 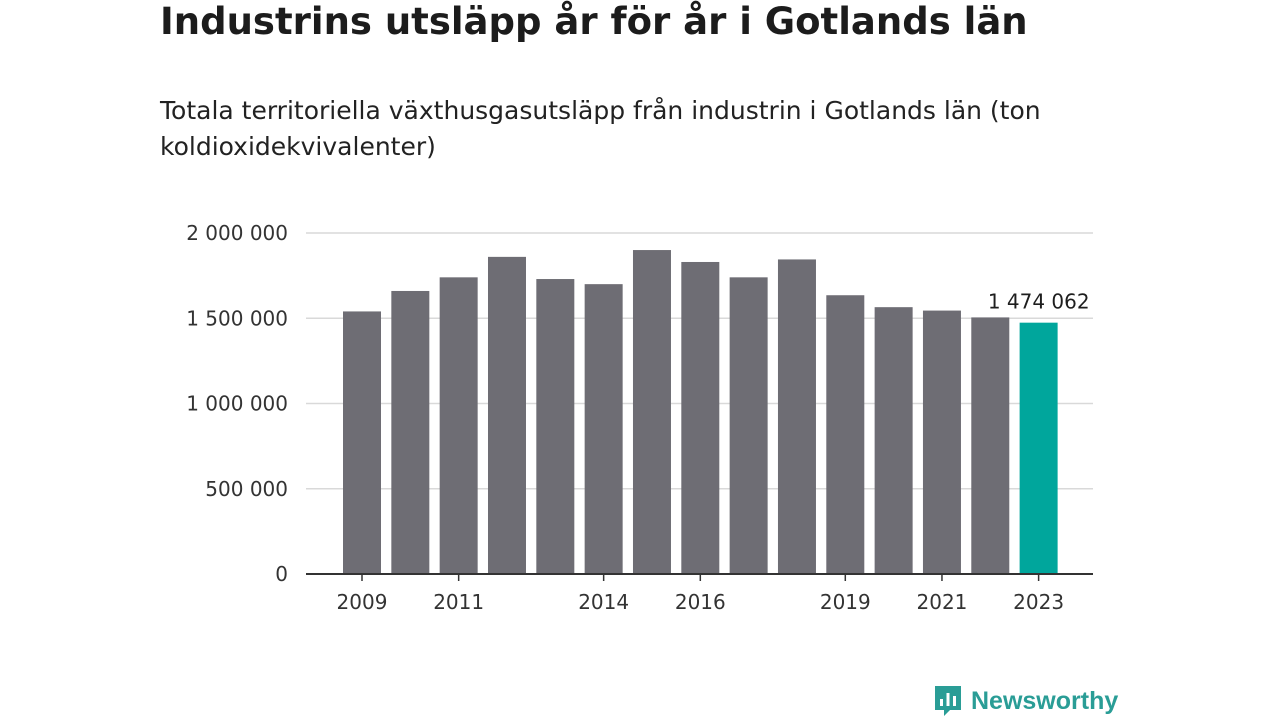 What do you see at coordinates (603, 602) in the screenshot?
I see `x-tick-label: 2014` at bounding box center [603, 602].